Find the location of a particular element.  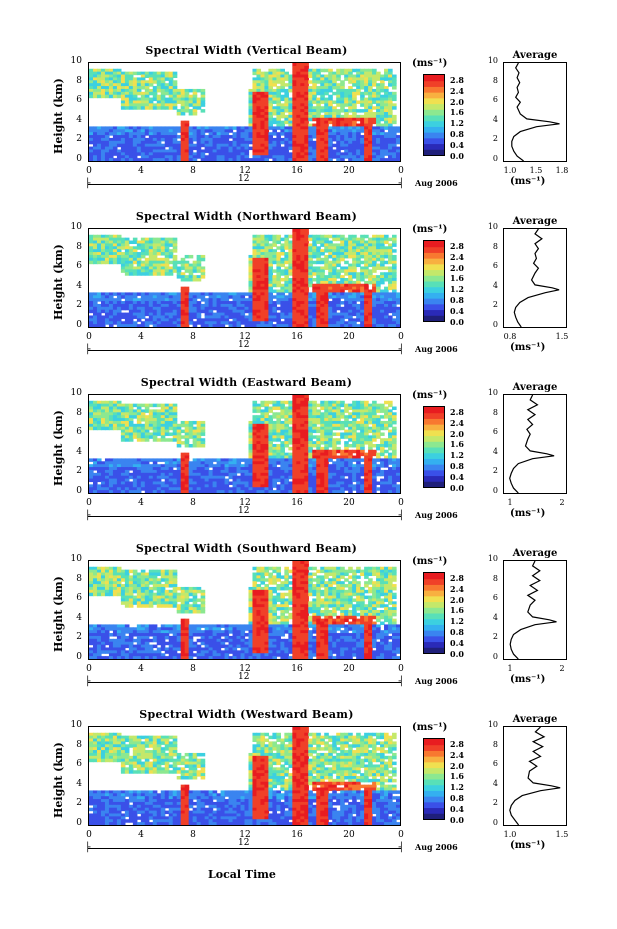

colorbar-unit: (ms⁻¹) is located at coordinates (430, 229).